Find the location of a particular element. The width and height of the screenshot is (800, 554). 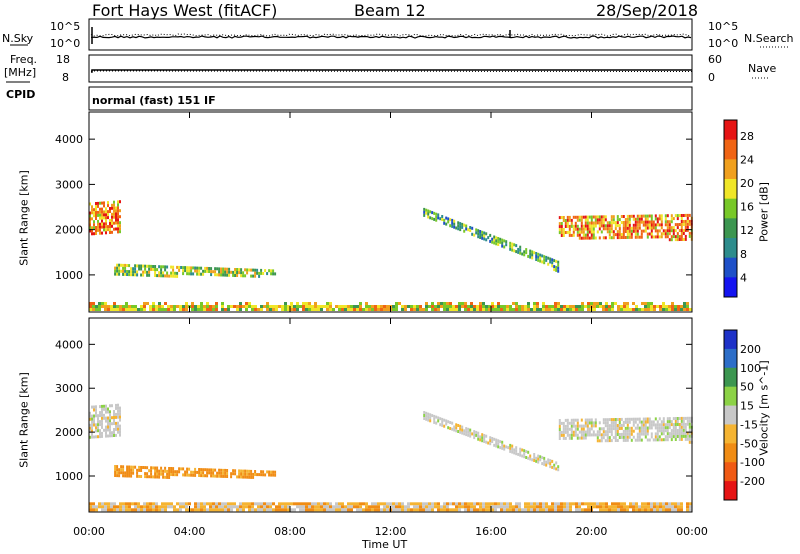

colorbar-tick-0: 200 is located at coordinates (750, 349).